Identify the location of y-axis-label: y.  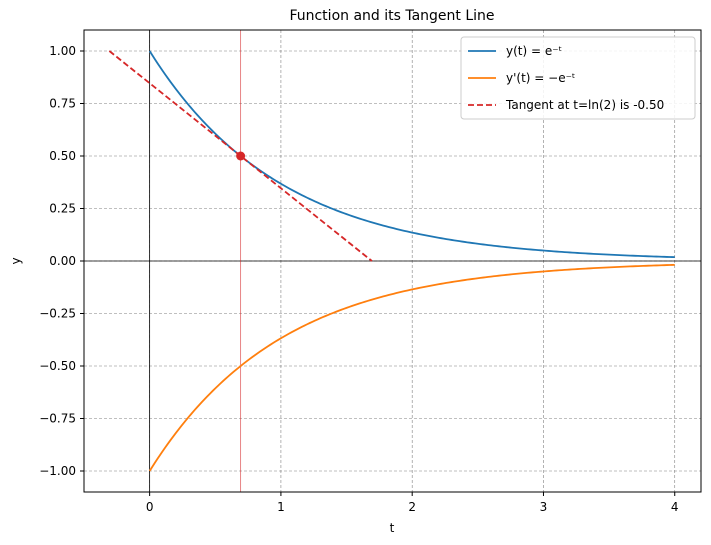
(16, 260).